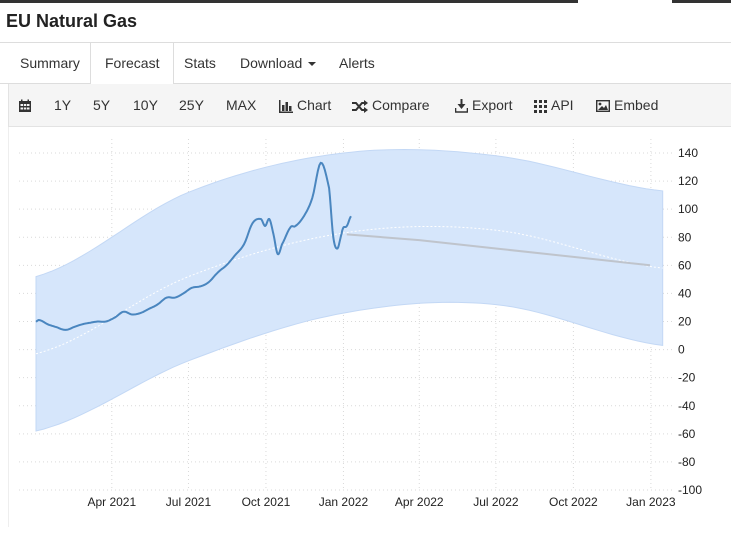 Image resolution: width=731 pixels, height=533 pixels. What do you see at coordinates (687, 462) in the screenshot?
I see `y-tick-label: -80` at bounding box center [687, 462].